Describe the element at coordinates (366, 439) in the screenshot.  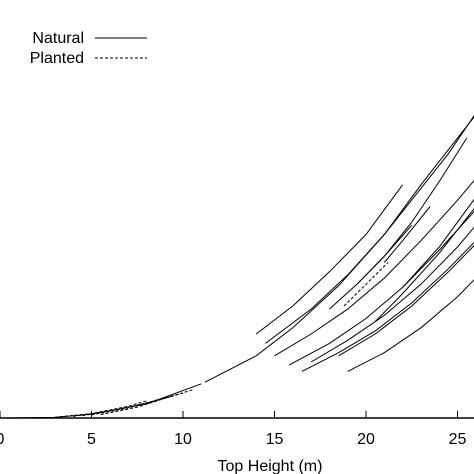
I see `x-tick-label: 20` at that location.